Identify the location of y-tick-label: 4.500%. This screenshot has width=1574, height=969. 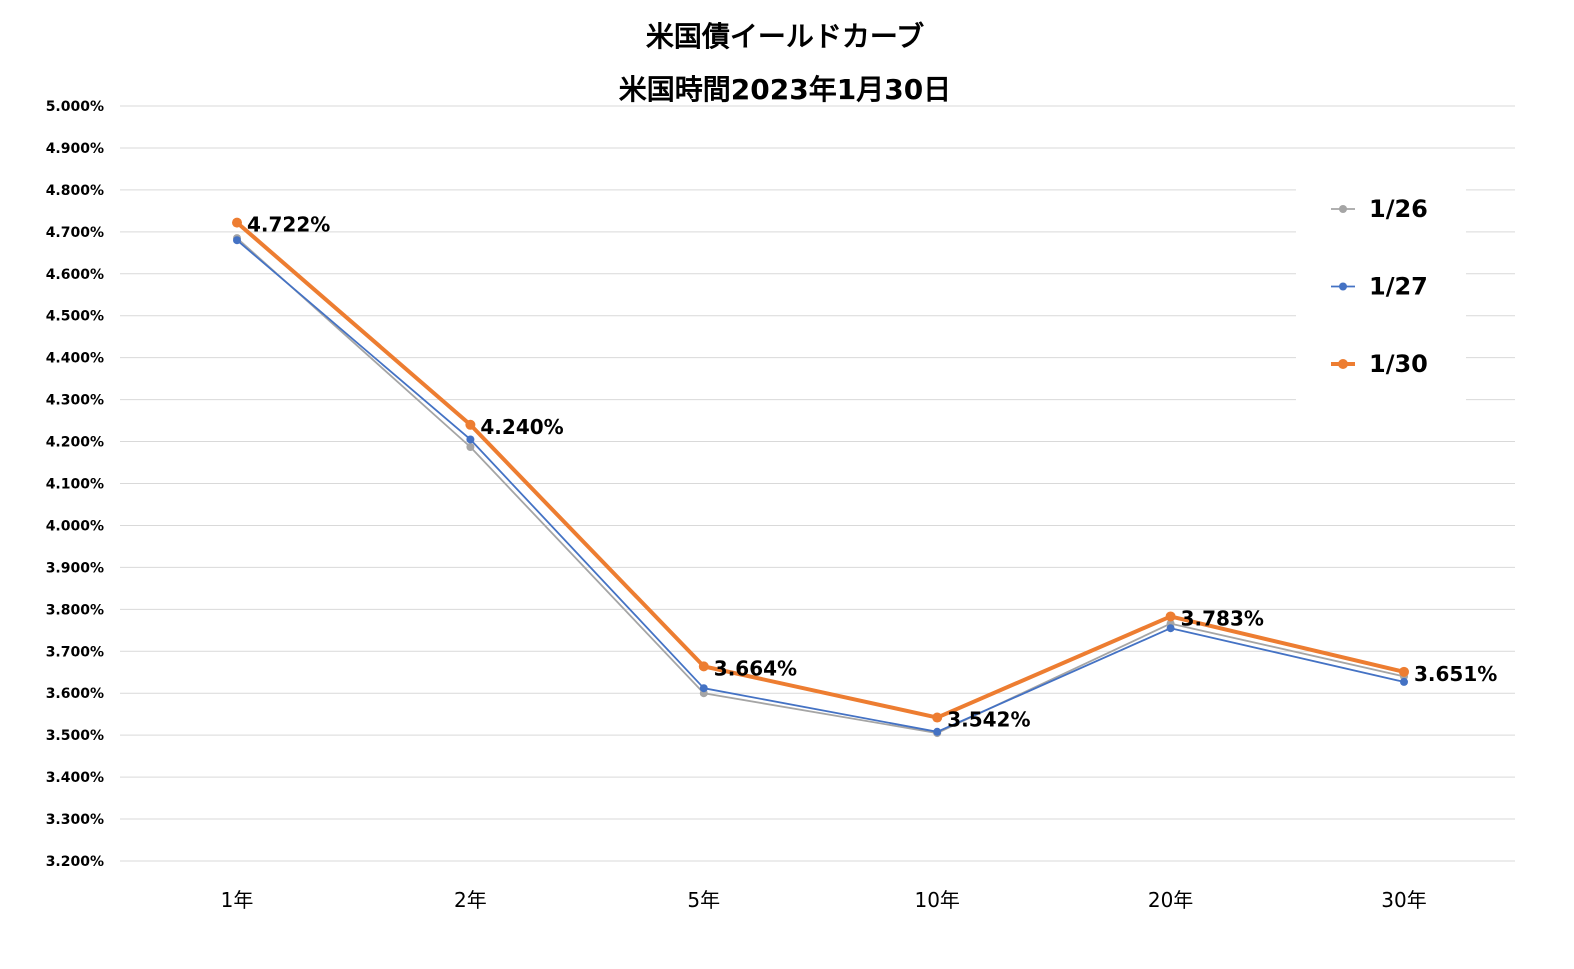
(75, 317).